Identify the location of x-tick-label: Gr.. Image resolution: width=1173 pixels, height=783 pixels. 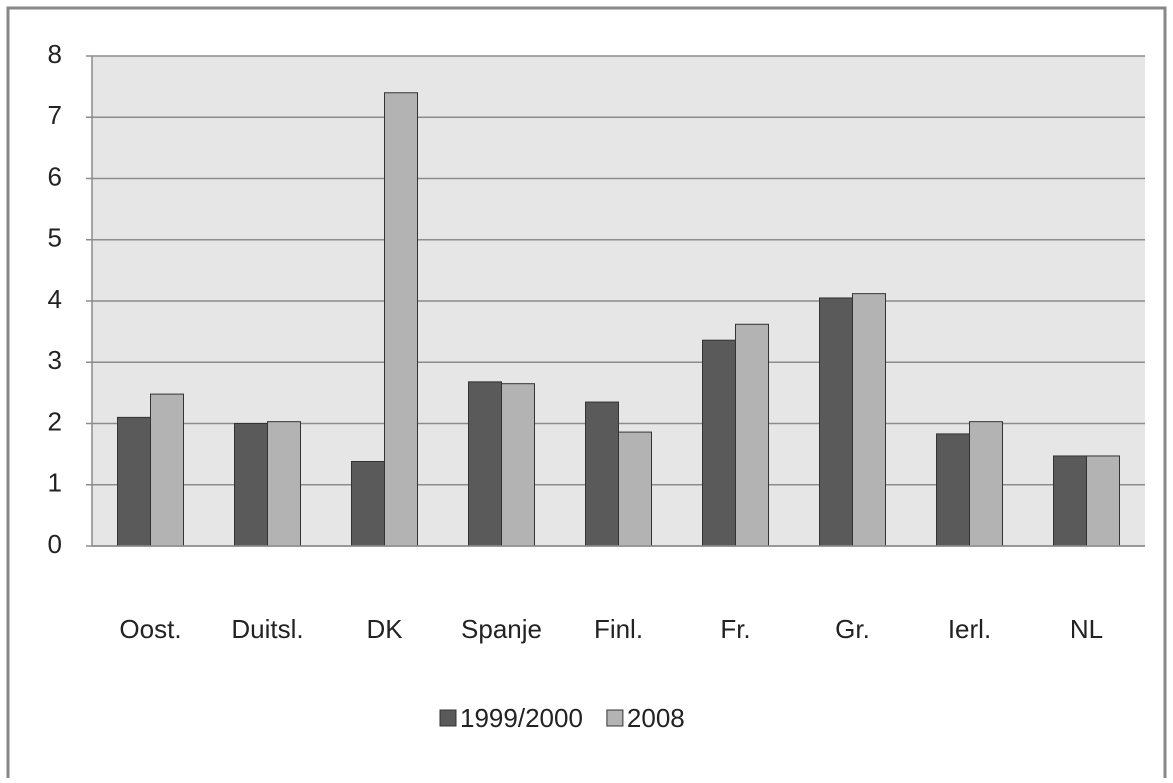
(852, 629).